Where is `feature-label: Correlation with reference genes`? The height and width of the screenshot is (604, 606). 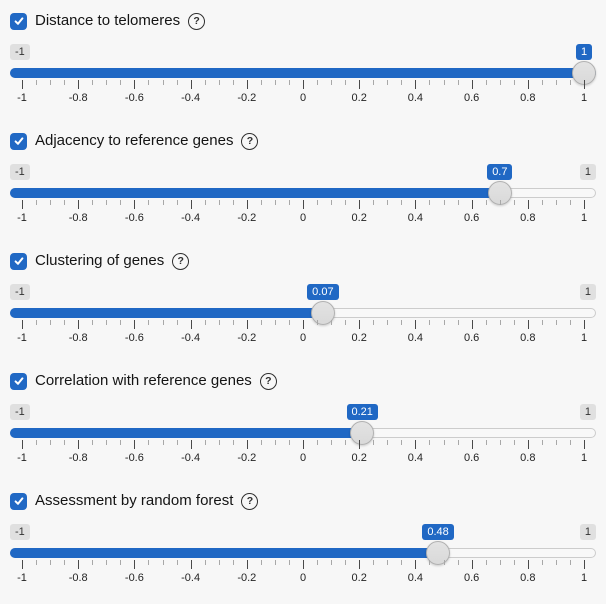
feature-label: Correlation with reference genes is located at coordinates (143, 380).